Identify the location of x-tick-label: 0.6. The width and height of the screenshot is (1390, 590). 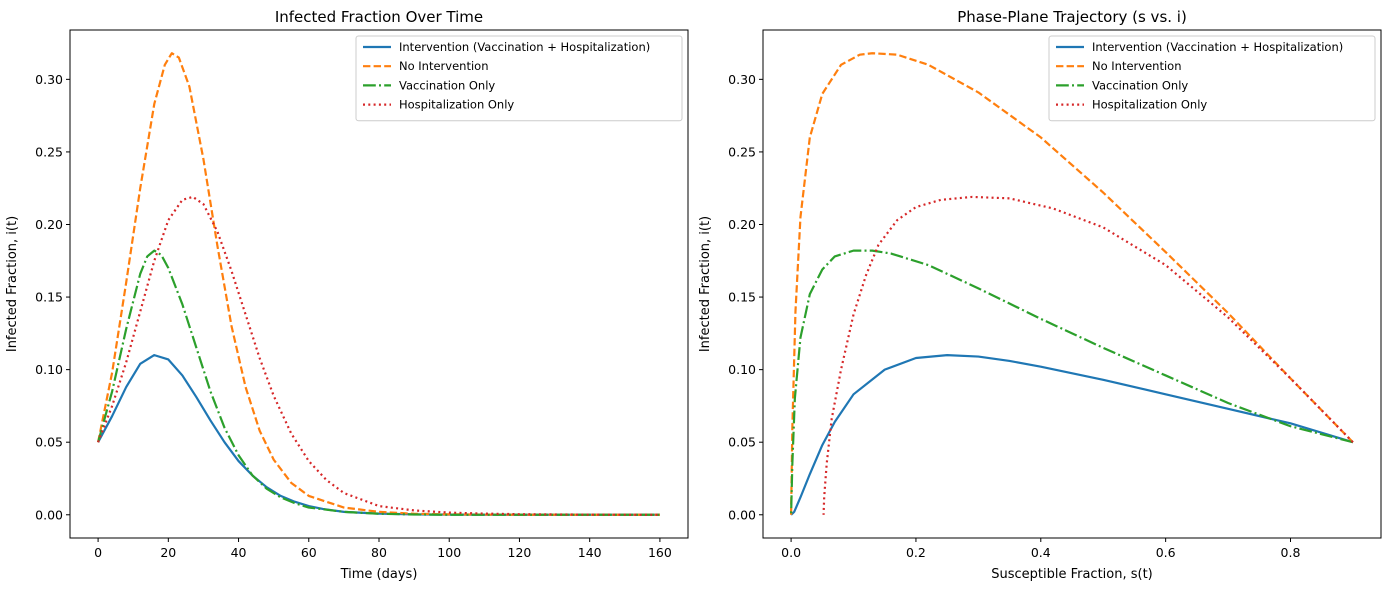
(1166, 552).